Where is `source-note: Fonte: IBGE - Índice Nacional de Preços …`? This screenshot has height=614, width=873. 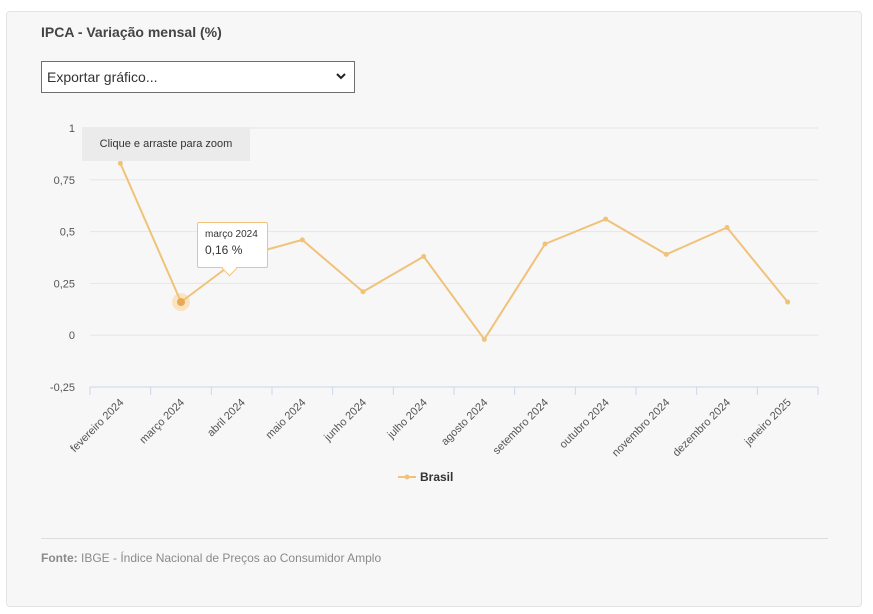
source-note: Fonte: IBGE - Índice Nacional de Preços … is located at coordinates (211, 558).